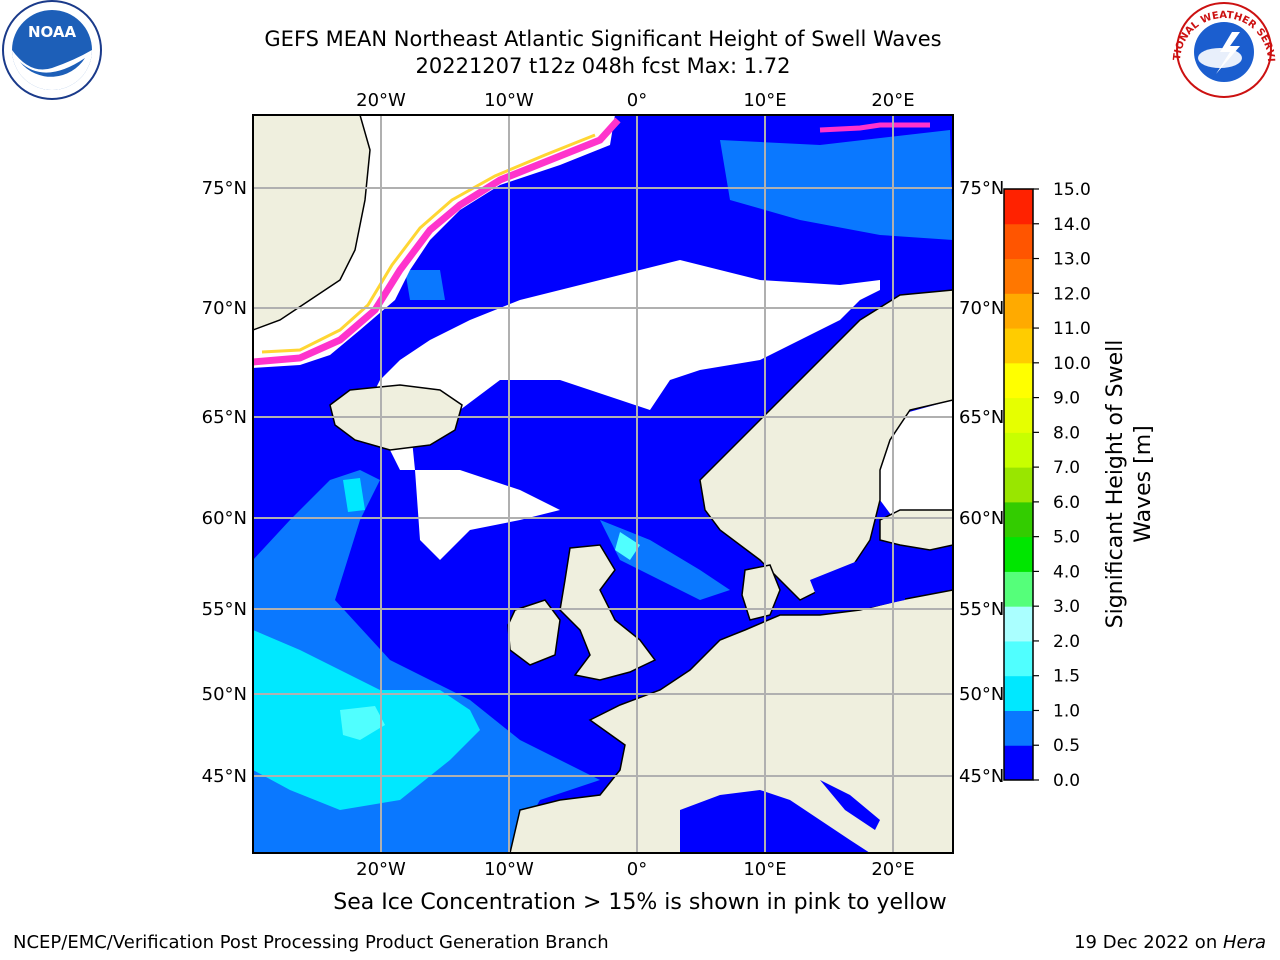 This screenshot has width=1280, height=960. Describe the element at coordinates (916, 463) in the screenshot. I see `calm-region-baltic` at that location.